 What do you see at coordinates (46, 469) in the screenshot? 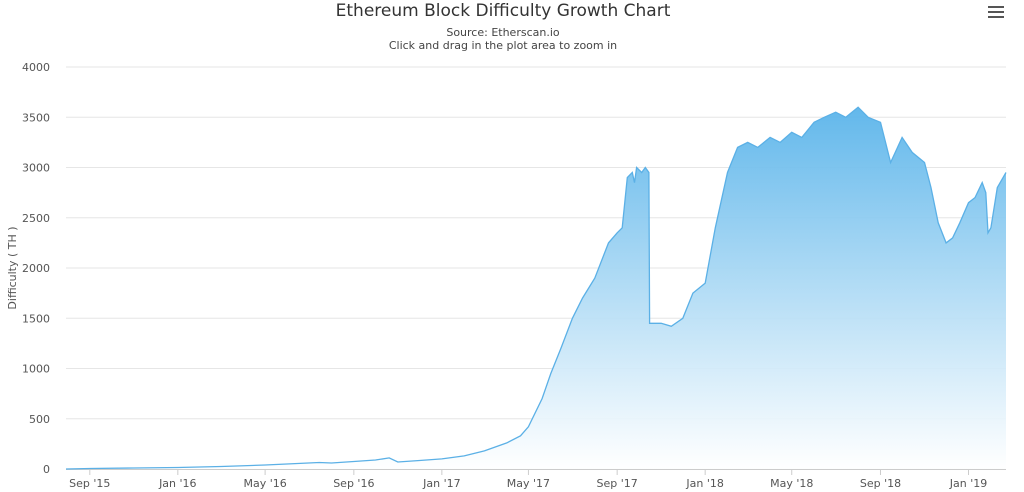
I see `y-tick-label: 0` at bounding box center [46, 469].